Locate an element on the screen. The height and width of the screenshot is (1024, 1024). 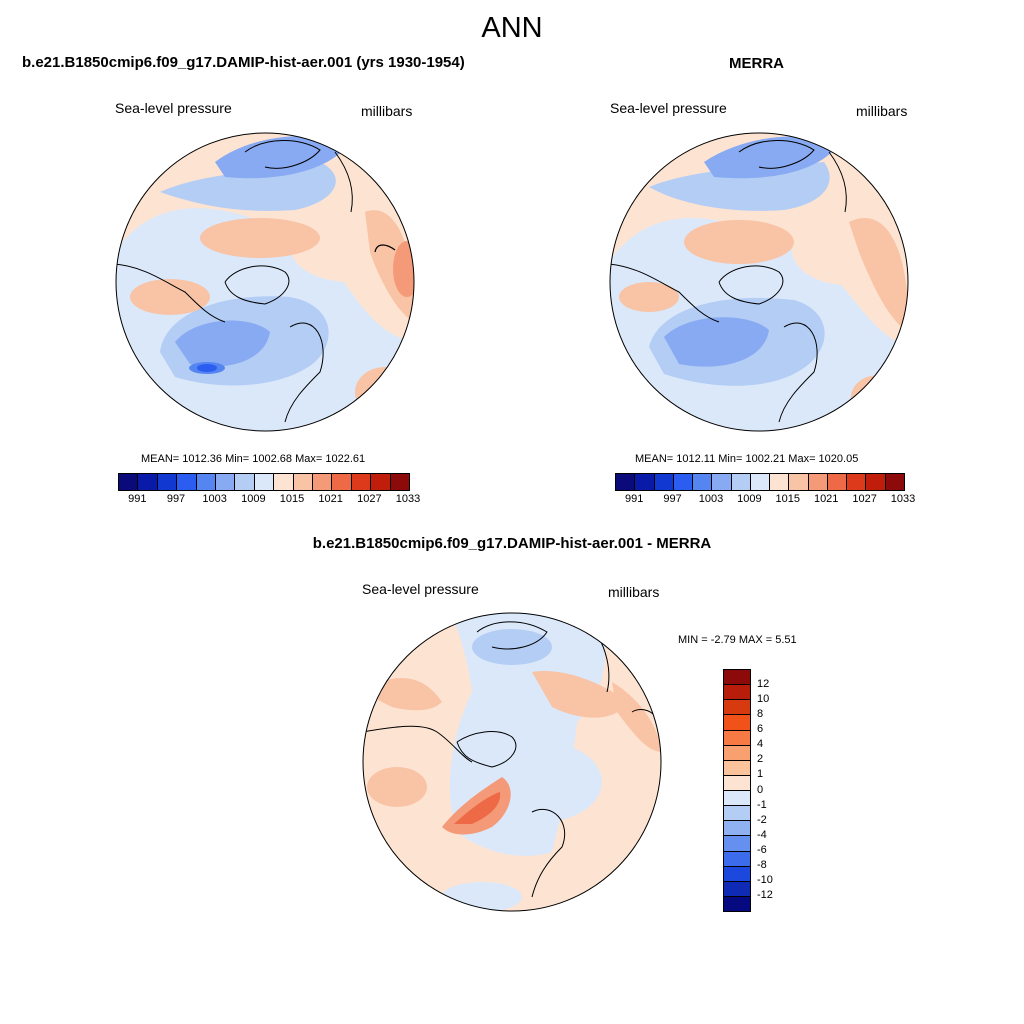
panel-2-title: MERRA is located at coordinates (756, 63).